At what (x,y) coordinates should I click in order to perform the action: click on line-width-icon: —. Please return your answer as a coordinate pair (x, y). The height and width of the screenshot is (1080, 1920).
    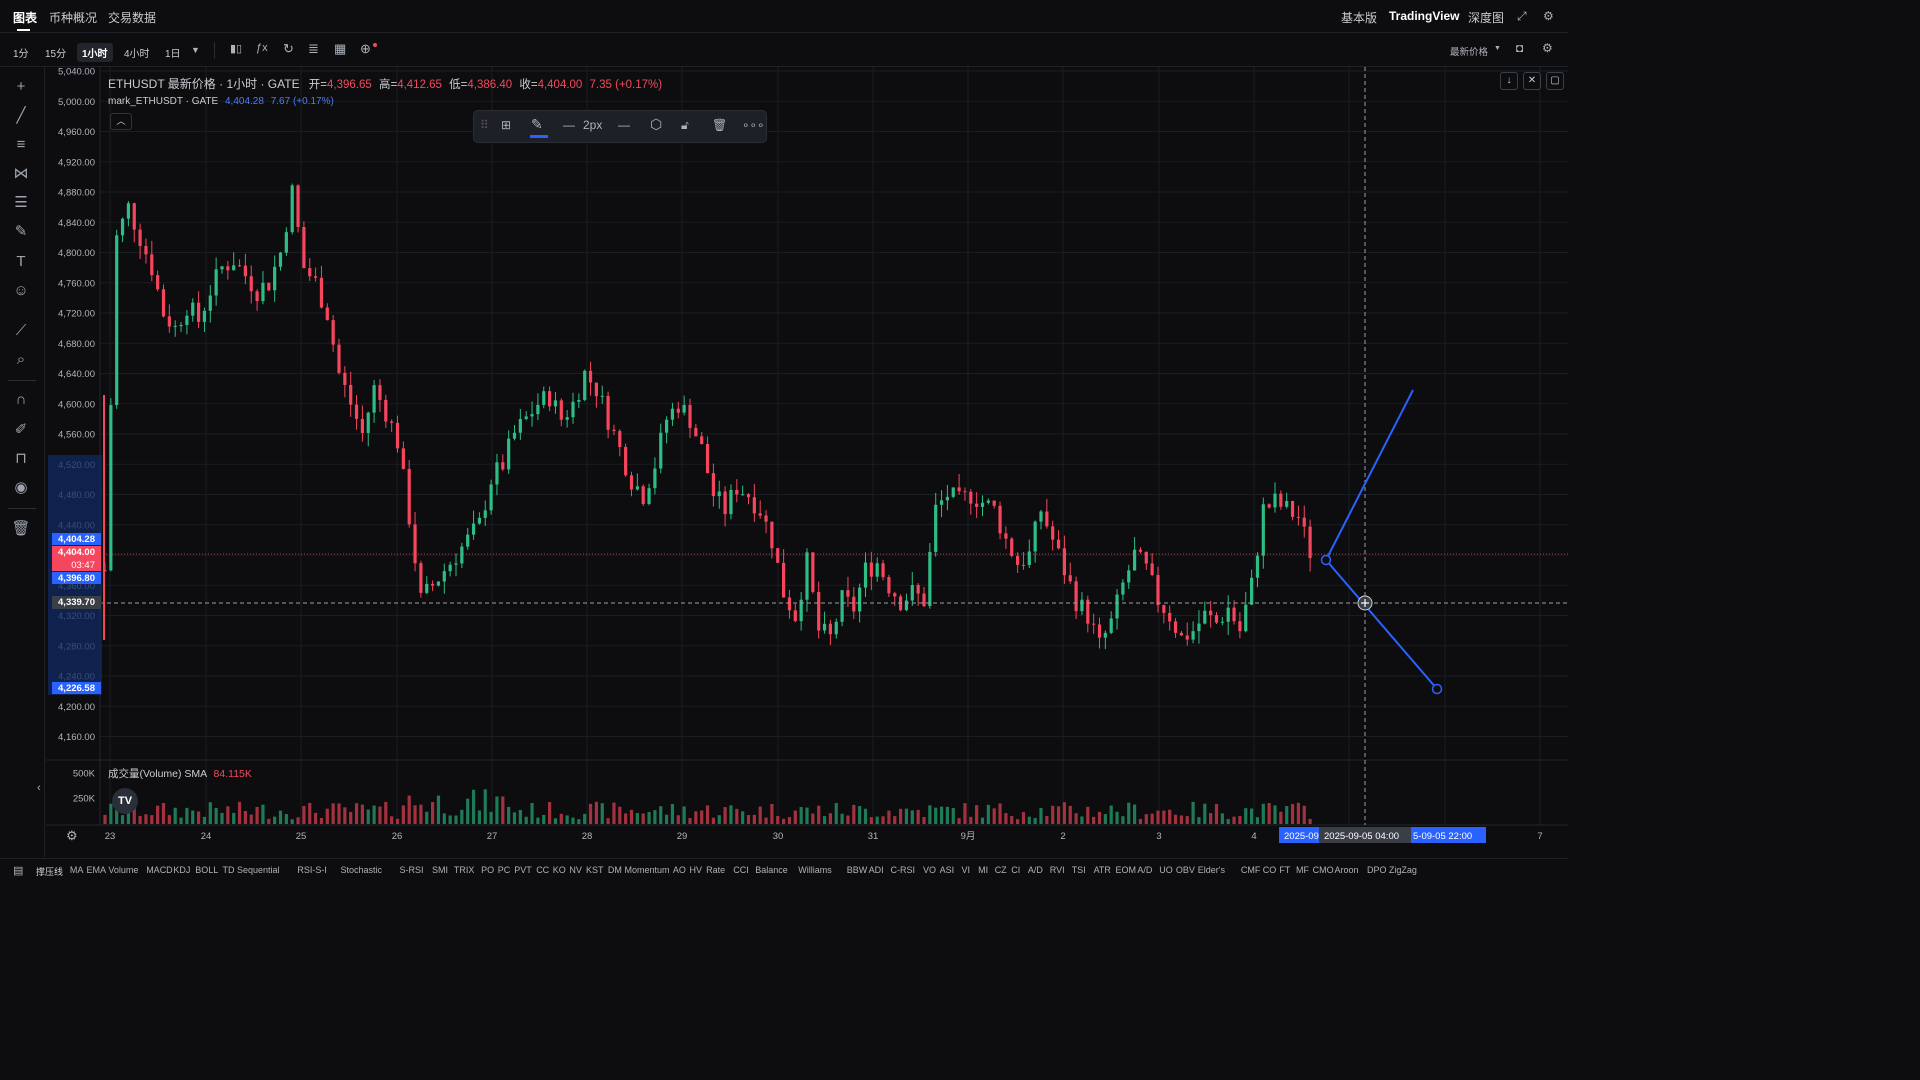
    Looking at the image, I should click on (569, 125).